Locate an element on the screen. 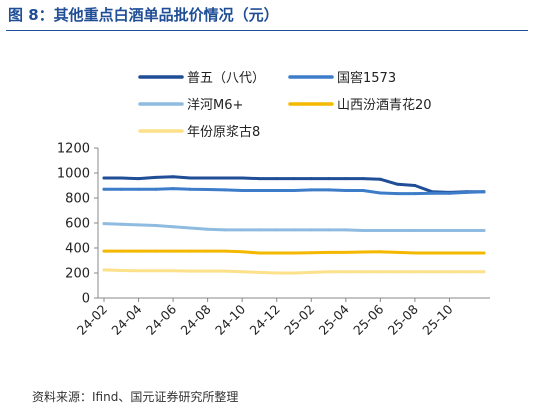 The width and height of the screenshot is (536, 410). source-note: 资料来源：Ifind、国元证券研究所整理 is located at coordinates (135, 397).